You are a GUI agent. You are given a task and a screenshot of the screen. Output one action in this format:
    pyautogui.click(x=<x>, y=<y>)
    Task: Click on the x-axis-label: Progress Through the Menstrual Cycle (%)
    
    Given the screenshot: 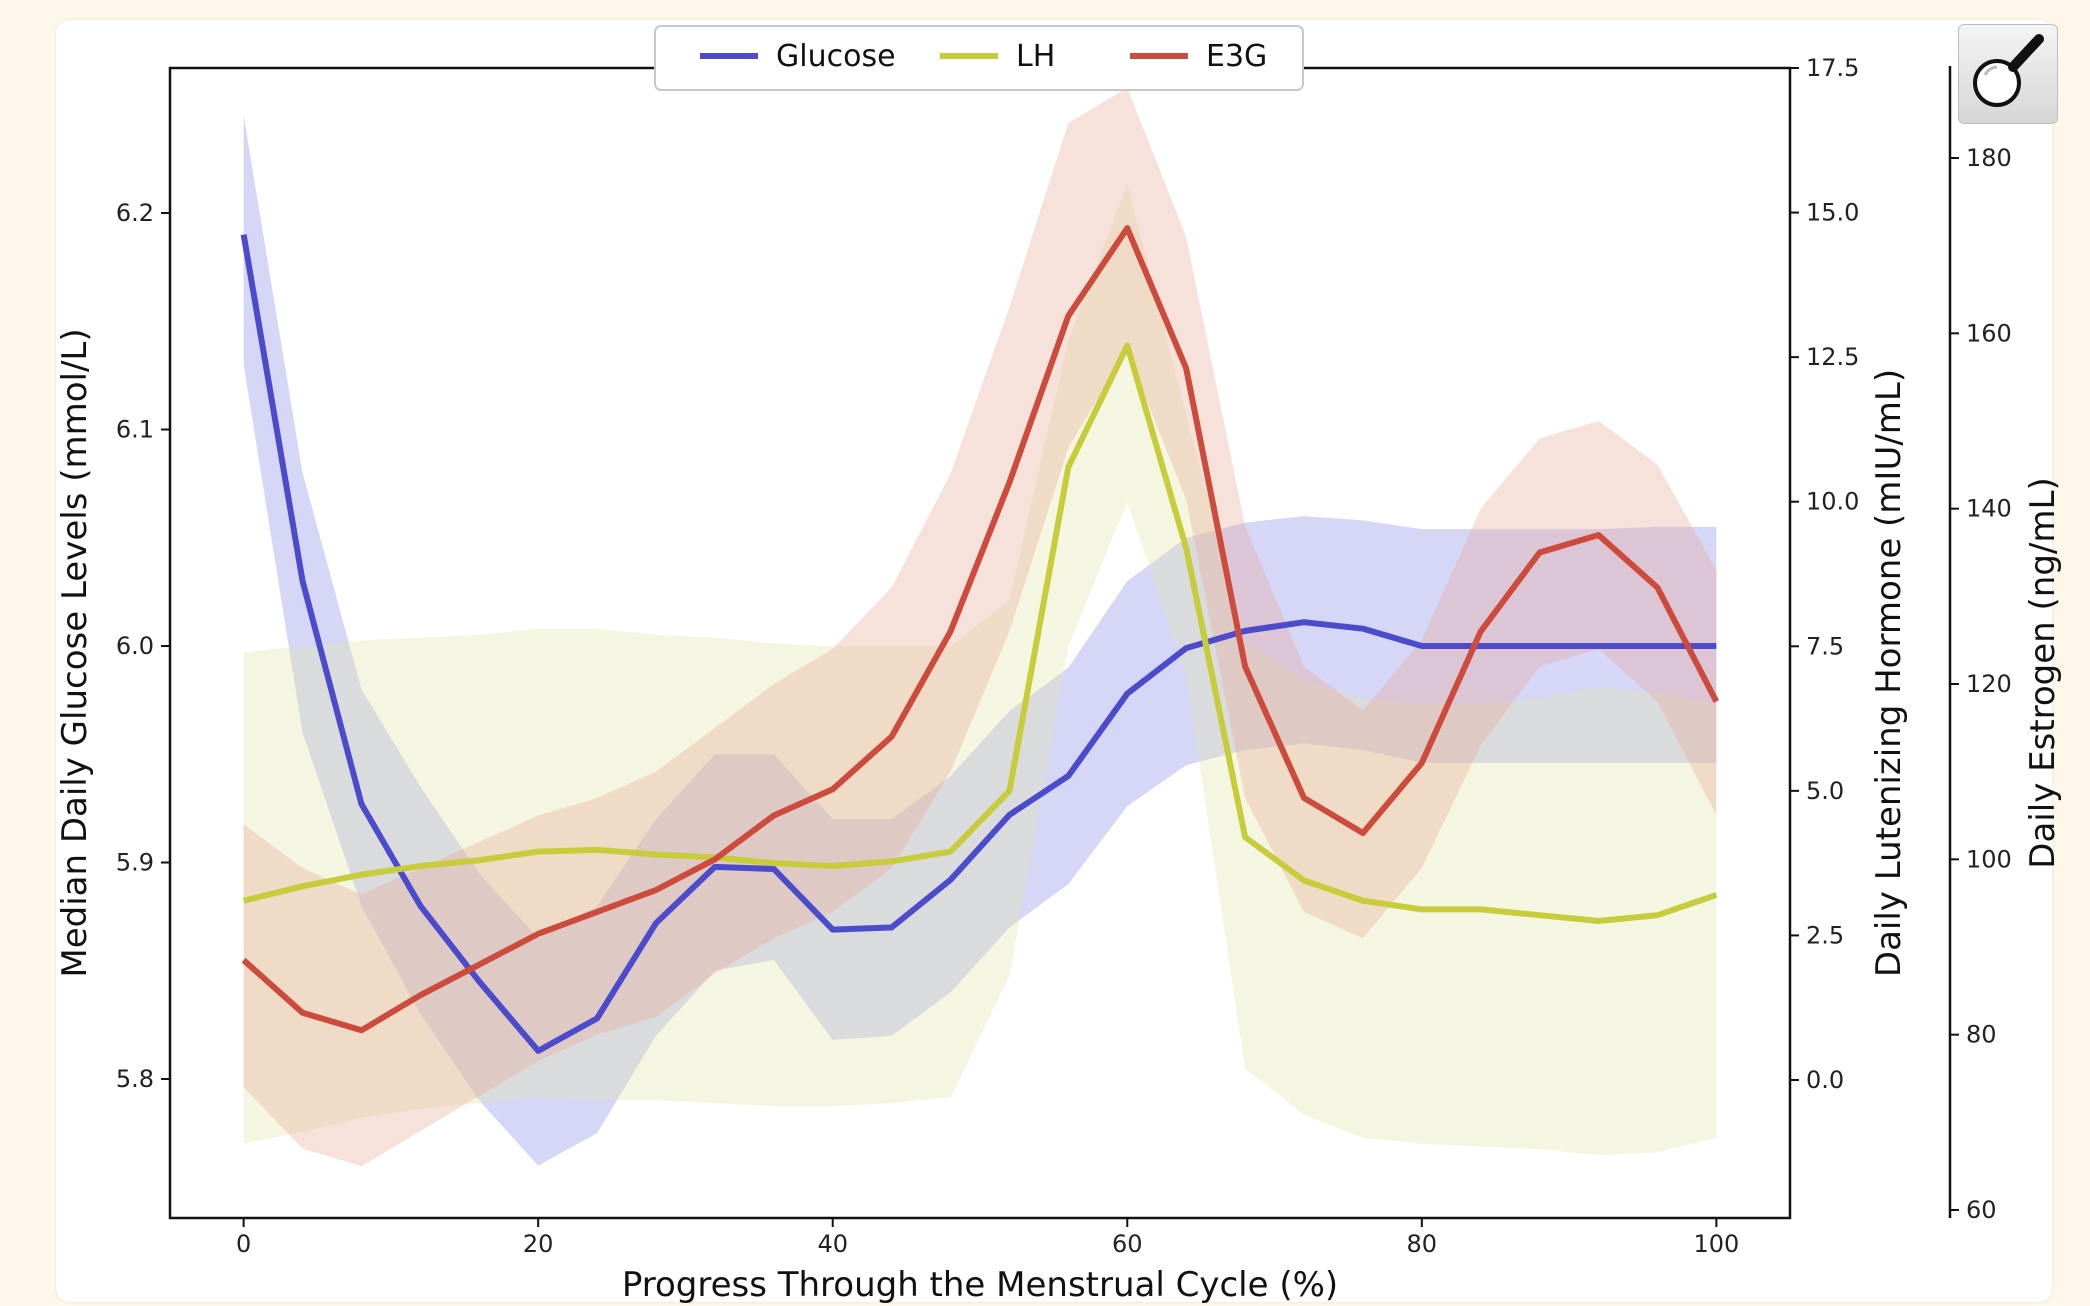 What is the action you would take?
    pyautogui.click(x=980, y=1285)
    